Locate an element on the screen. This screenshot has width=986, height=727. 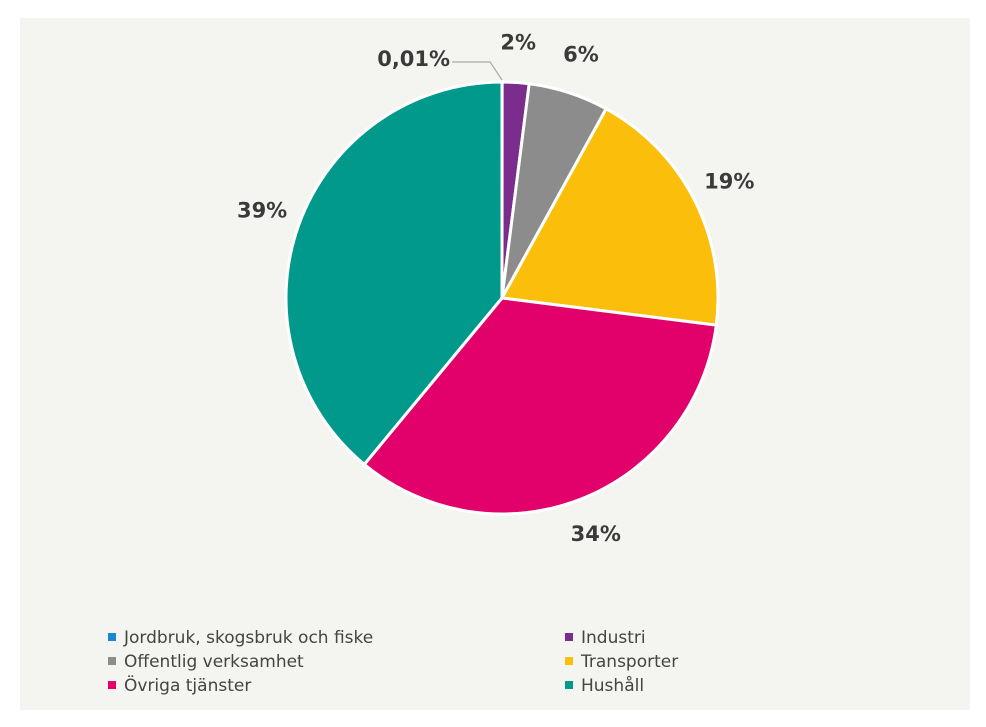
data-label: 39% is located at coordinates (262, 211).